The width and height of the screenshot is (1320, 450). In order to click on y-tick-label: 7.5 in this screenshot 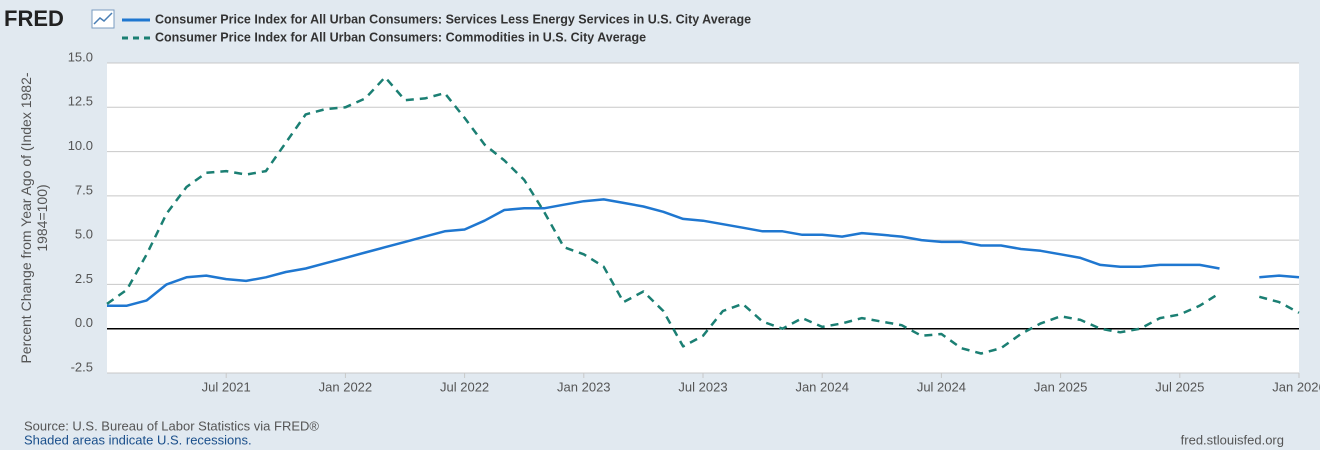, I will do `click(84, 189)`.